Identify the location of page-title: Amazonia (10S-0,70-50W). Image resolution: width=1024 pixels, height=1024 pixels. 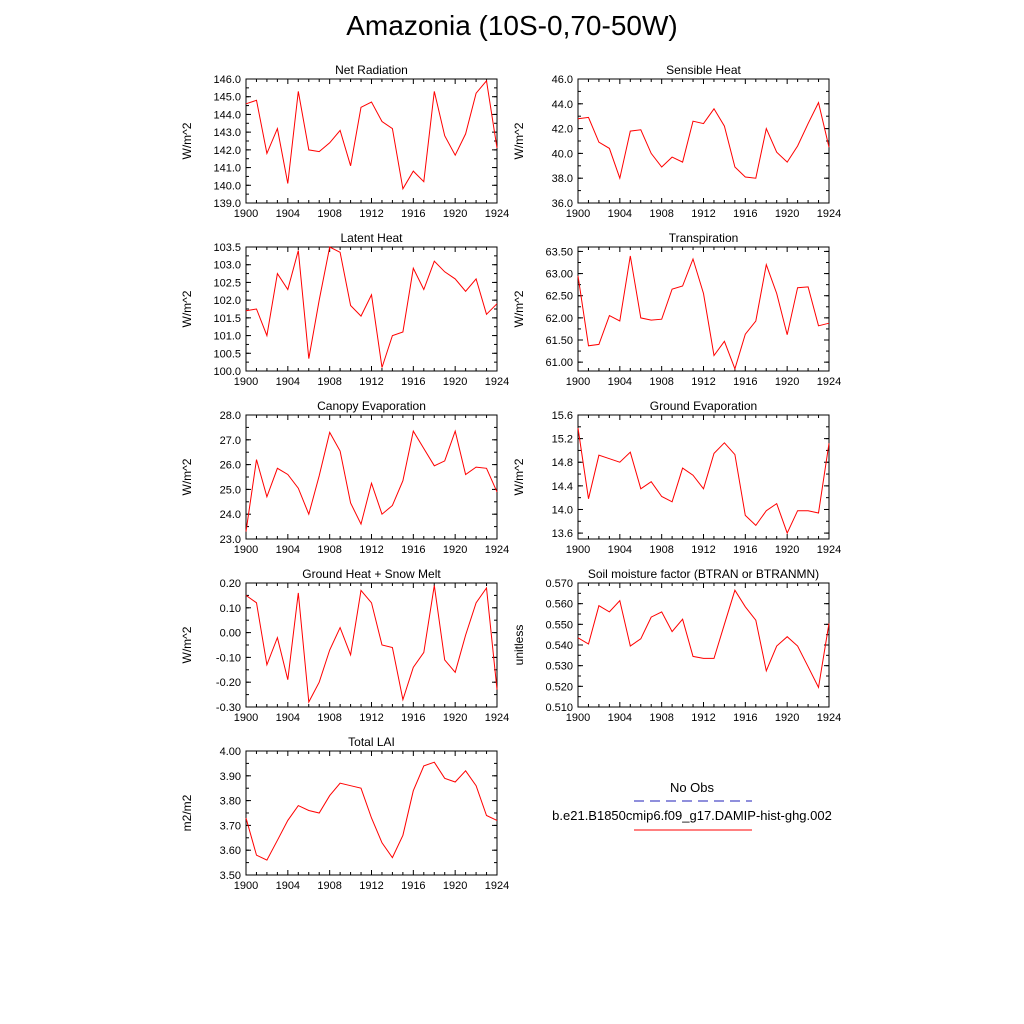
(512, 25).